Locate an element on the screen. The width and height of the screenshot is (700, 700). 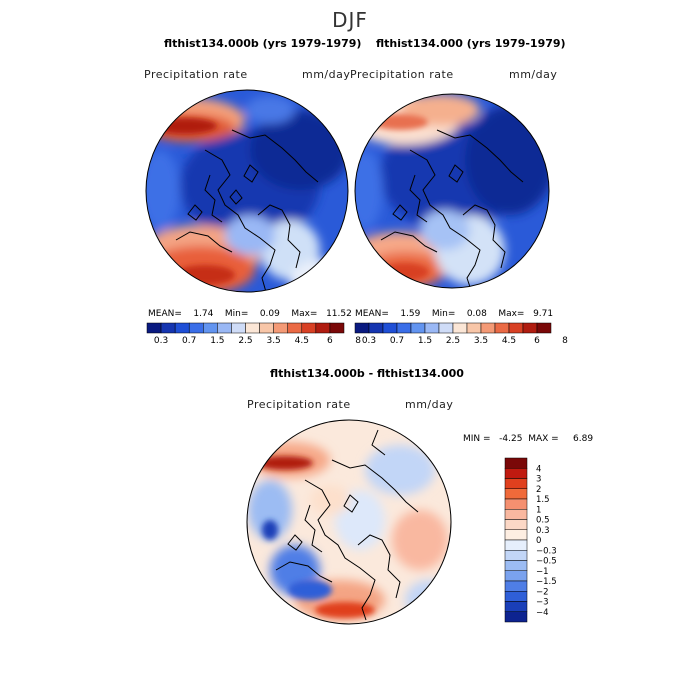
colorbar-label: −1 is located at coordinates (542, 572).